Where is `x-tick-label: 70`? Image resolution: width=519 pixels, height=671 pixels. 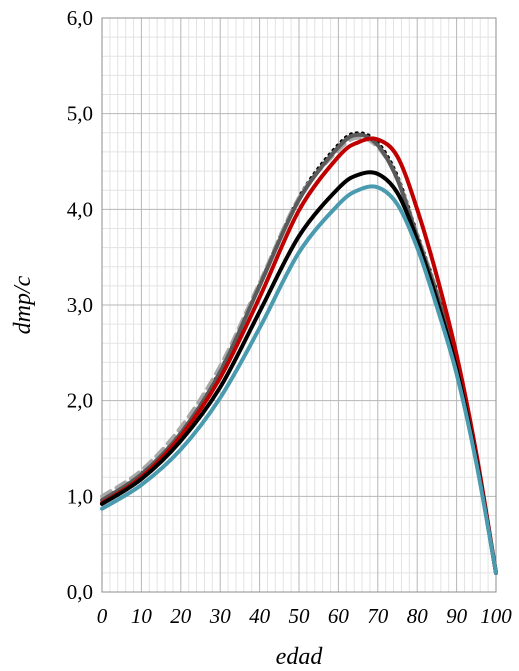
x-tick-label: 70 is located at coordinates (378, 616).